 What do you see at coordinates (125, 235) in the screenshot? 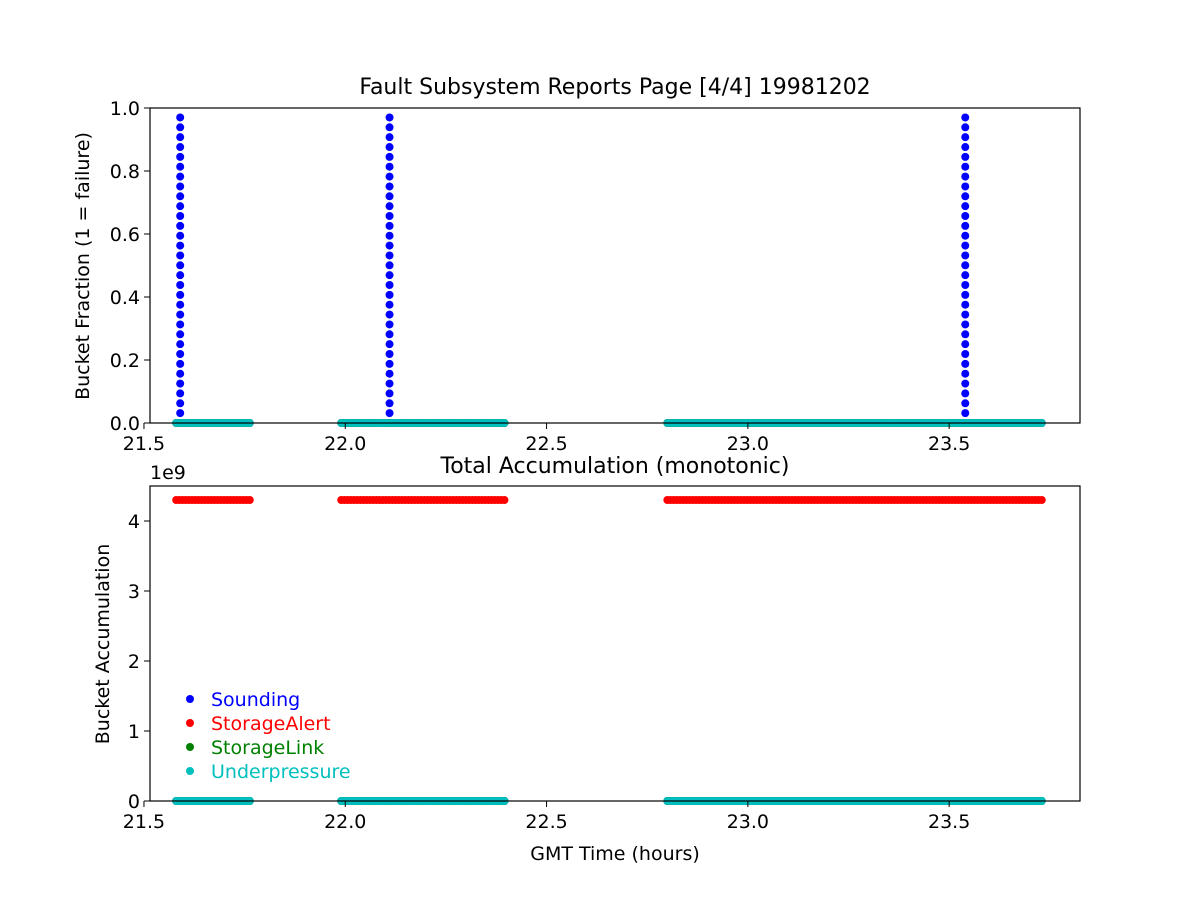
I see `y-tick-label: 0.6` at bounding box center [125, 235].